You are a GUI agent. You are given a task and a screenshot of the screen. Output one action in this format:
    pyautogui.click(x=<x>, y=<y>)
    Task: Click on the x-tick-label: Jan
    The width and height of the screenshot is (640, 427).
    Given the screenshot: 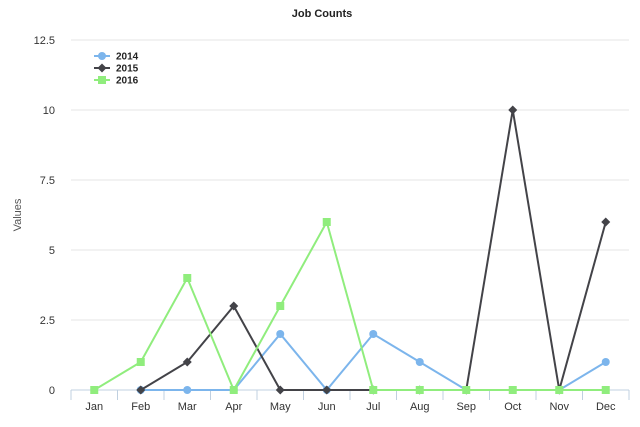 What is the action you would take?
    pyautogui.click(x=94, y=407)
    